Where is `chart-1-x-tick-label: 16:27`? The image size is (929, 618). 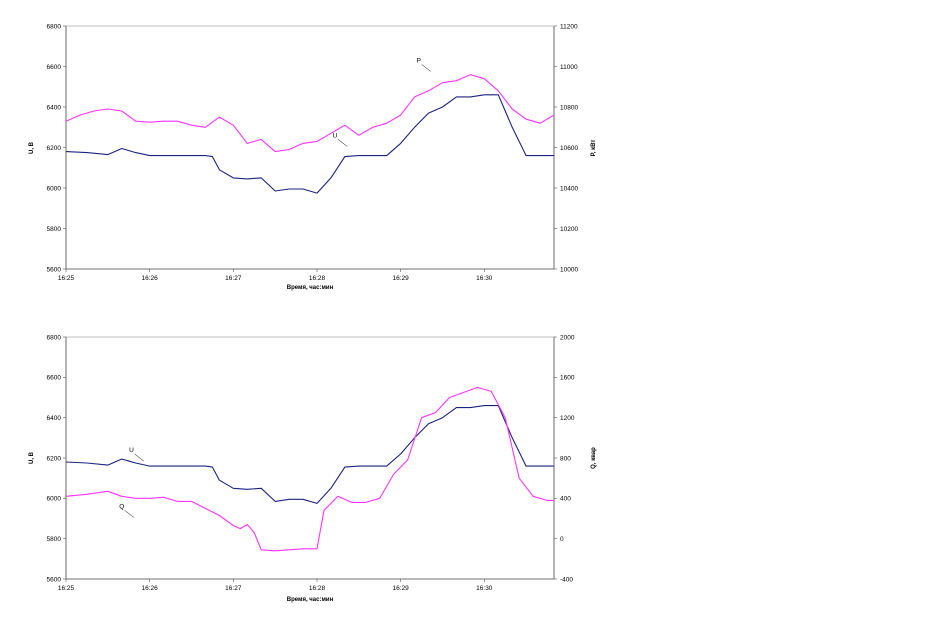 chart-1-x-tick-label: 16:27 is located at coordinates (233, 278).